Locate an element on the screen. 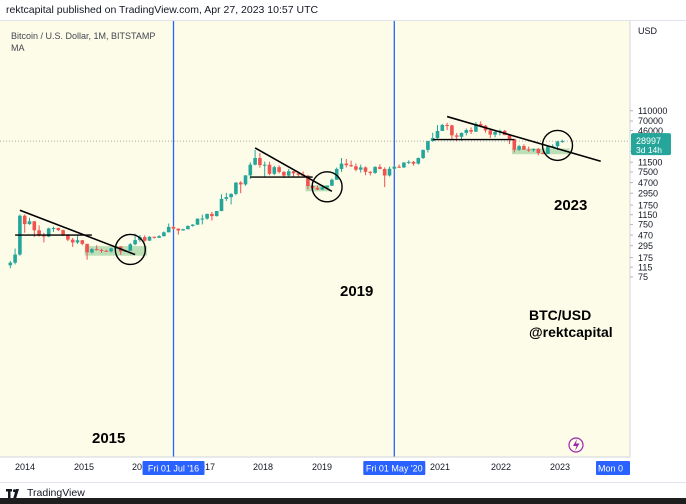 This screenshot has height=504, width=686. price-axis is located at coordinates (658, 252).